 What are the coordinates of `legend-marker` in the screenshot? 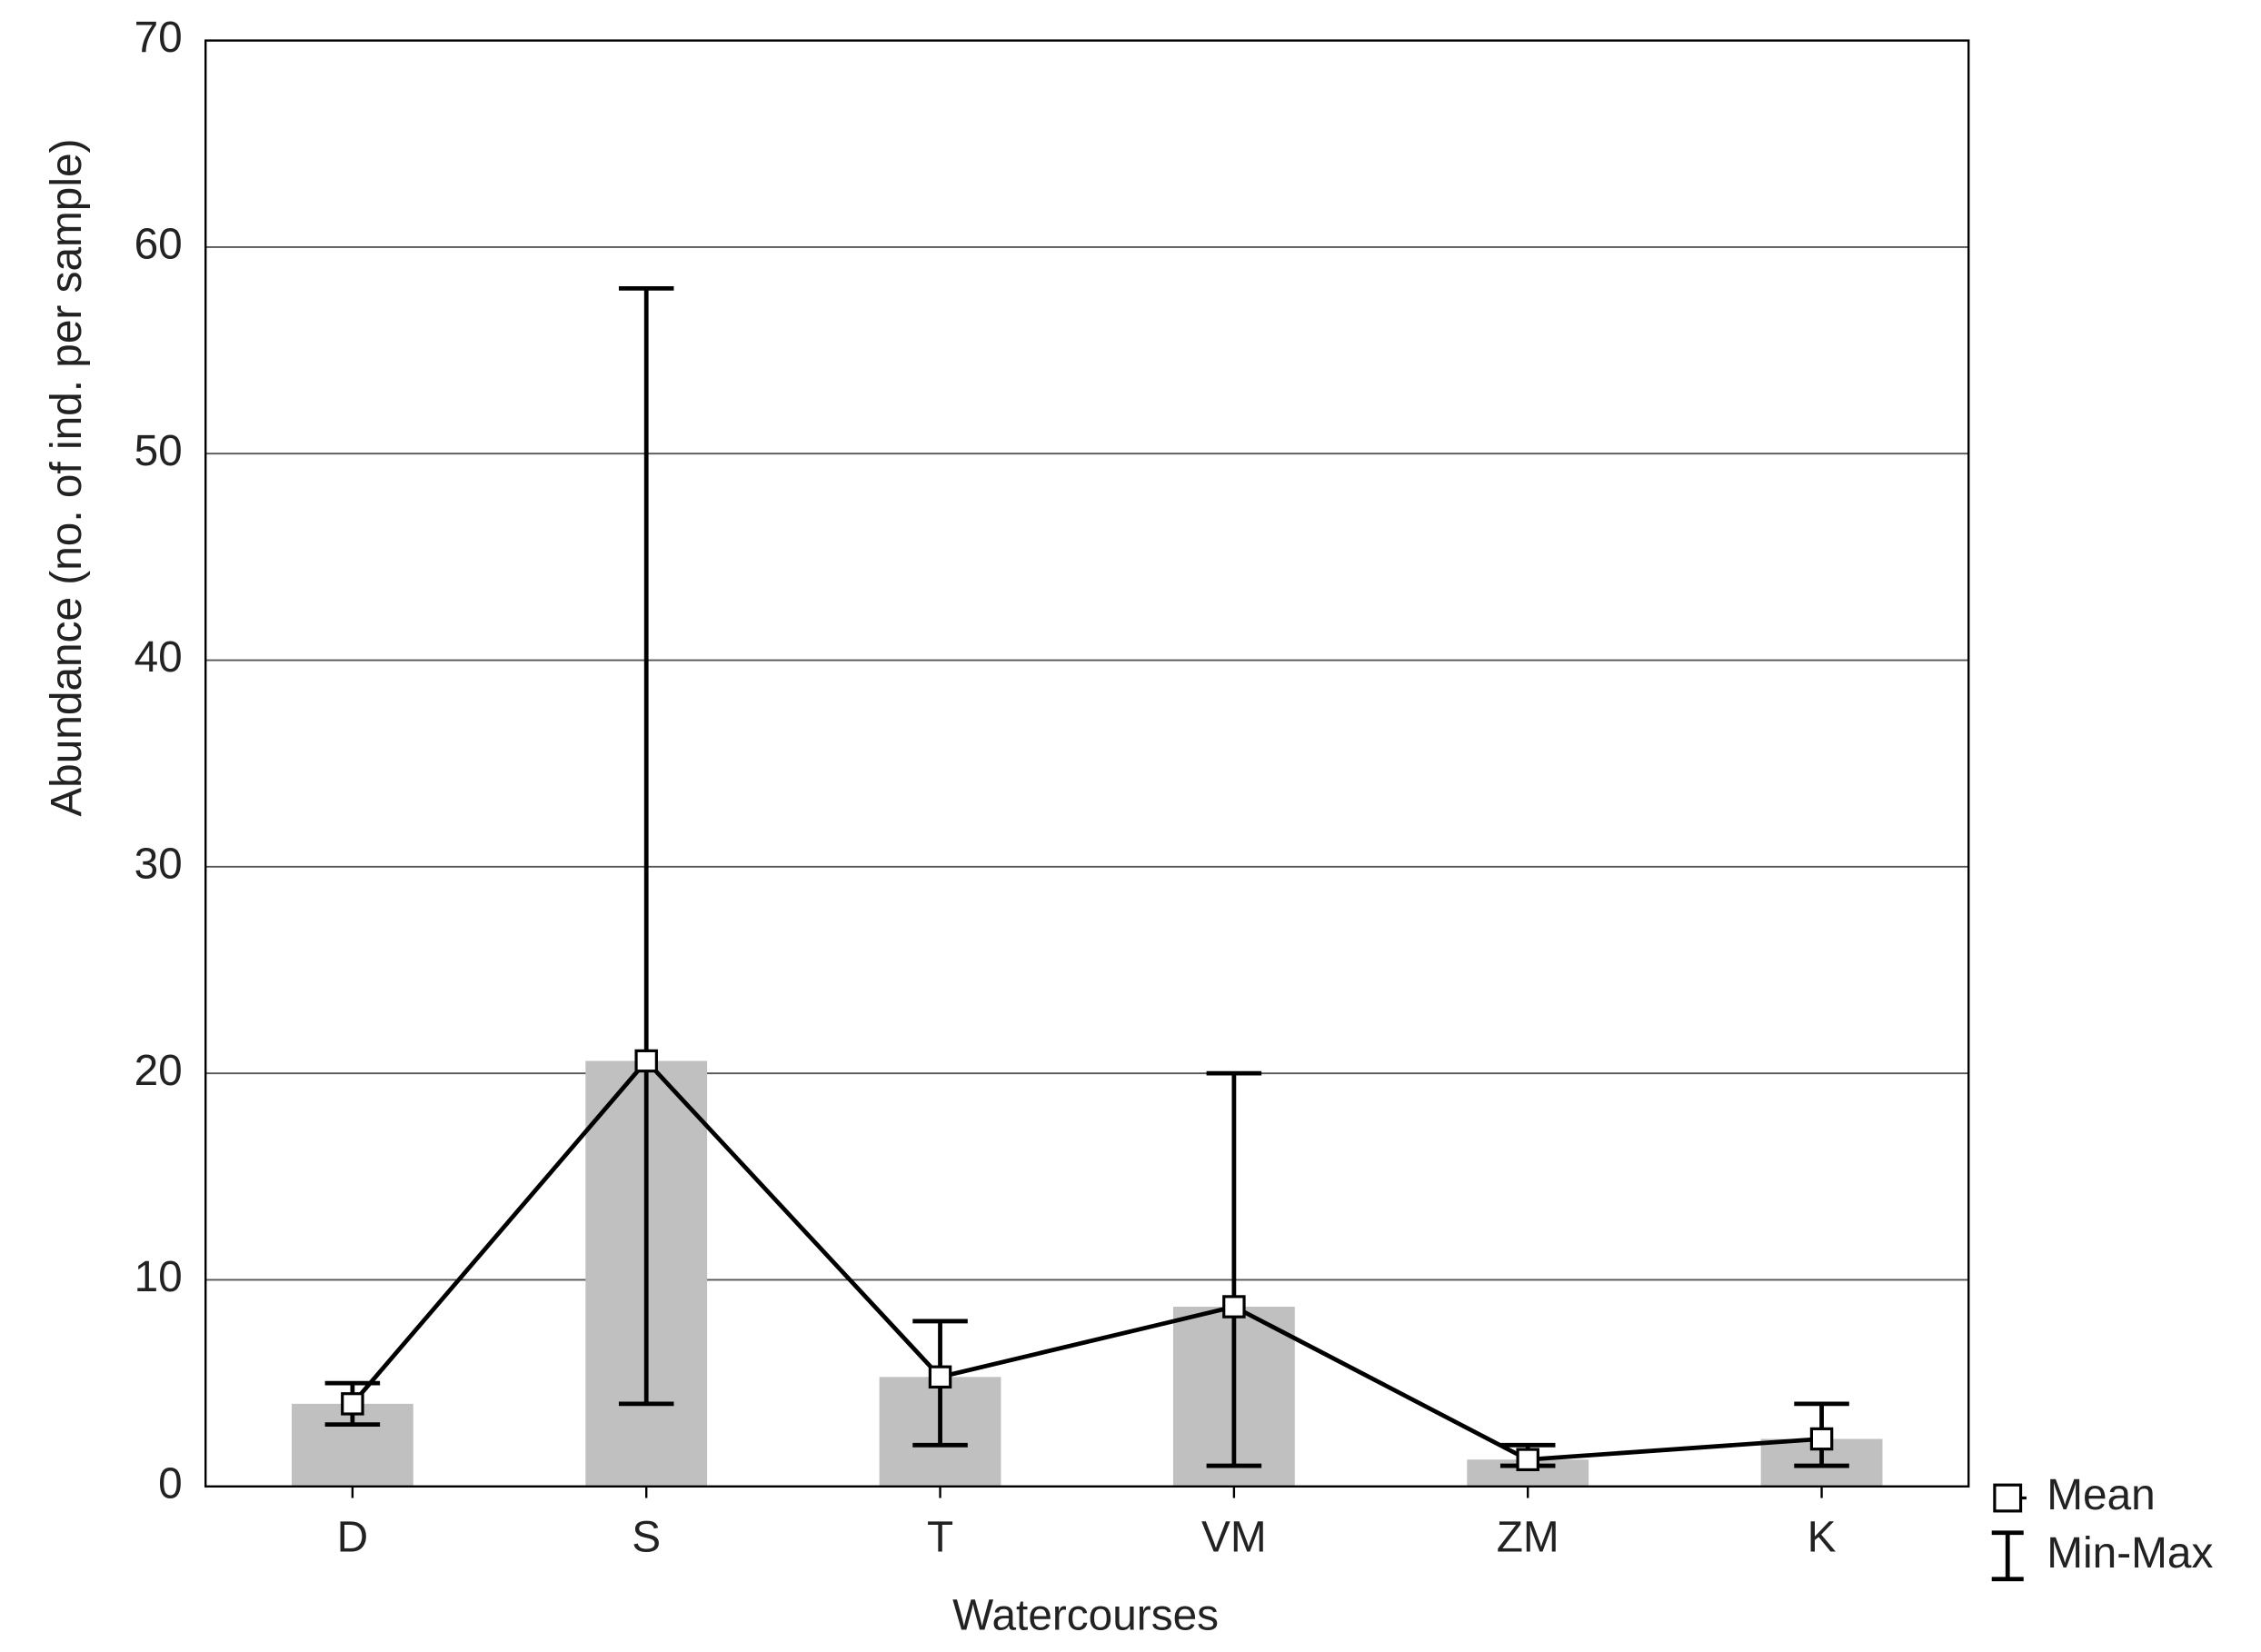 It's located at (2008, 1498).